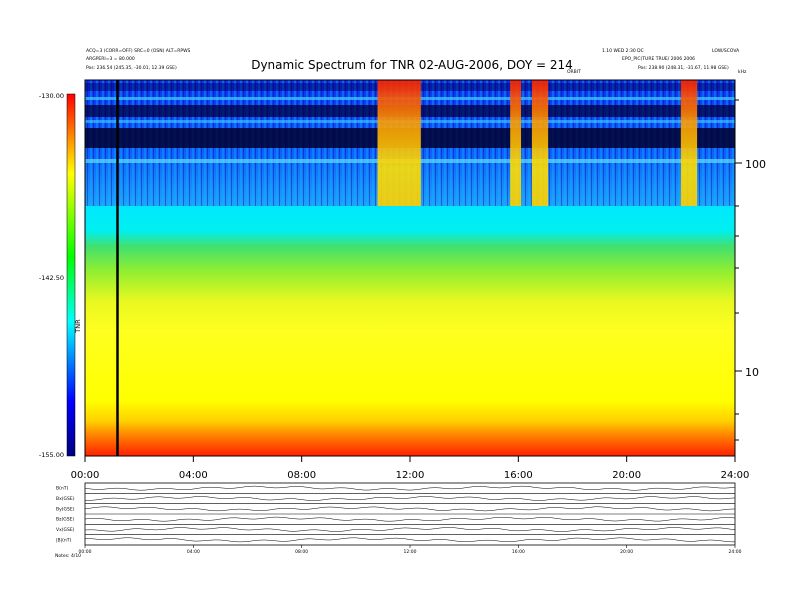 The image size is (792, 612). I want to click on x-tick-label: 20:00, so click(626, 475).